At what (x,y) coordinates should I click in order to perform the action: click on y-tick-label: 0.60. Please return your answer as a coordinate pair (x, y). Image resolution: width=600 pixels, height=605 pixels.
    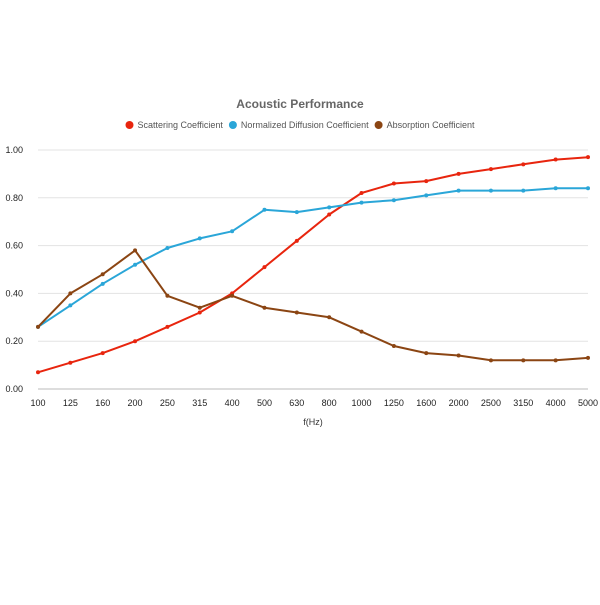
    Looking at the image, I should click on (14, 246).